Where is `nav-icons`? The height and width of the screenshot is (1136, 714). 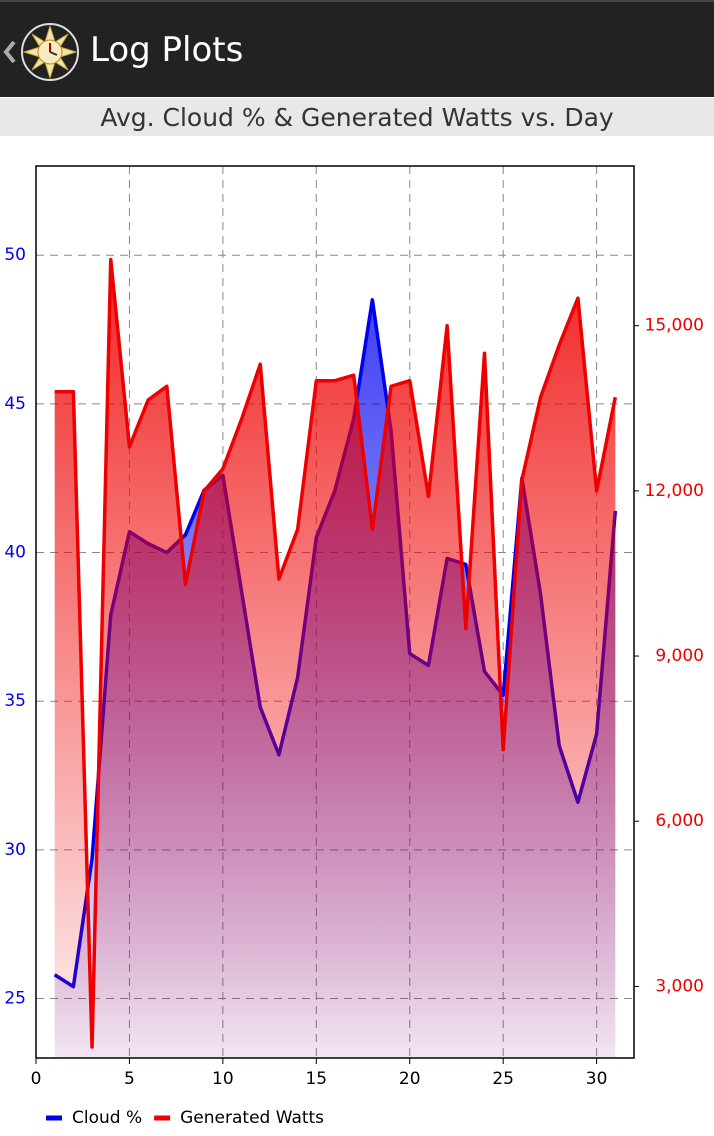
nav-icons is located at coordinates (45, 49).